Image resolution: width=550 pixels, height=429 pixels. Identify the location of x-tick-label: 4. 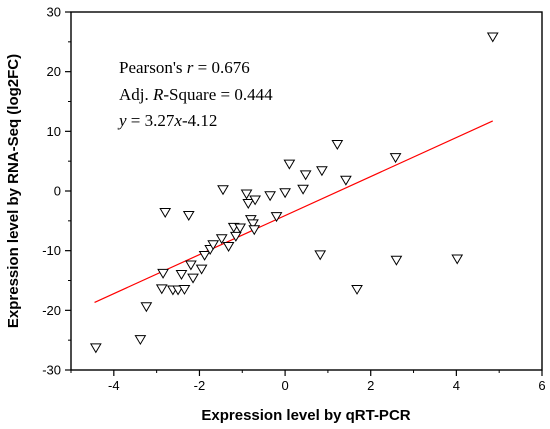
(456, 385).